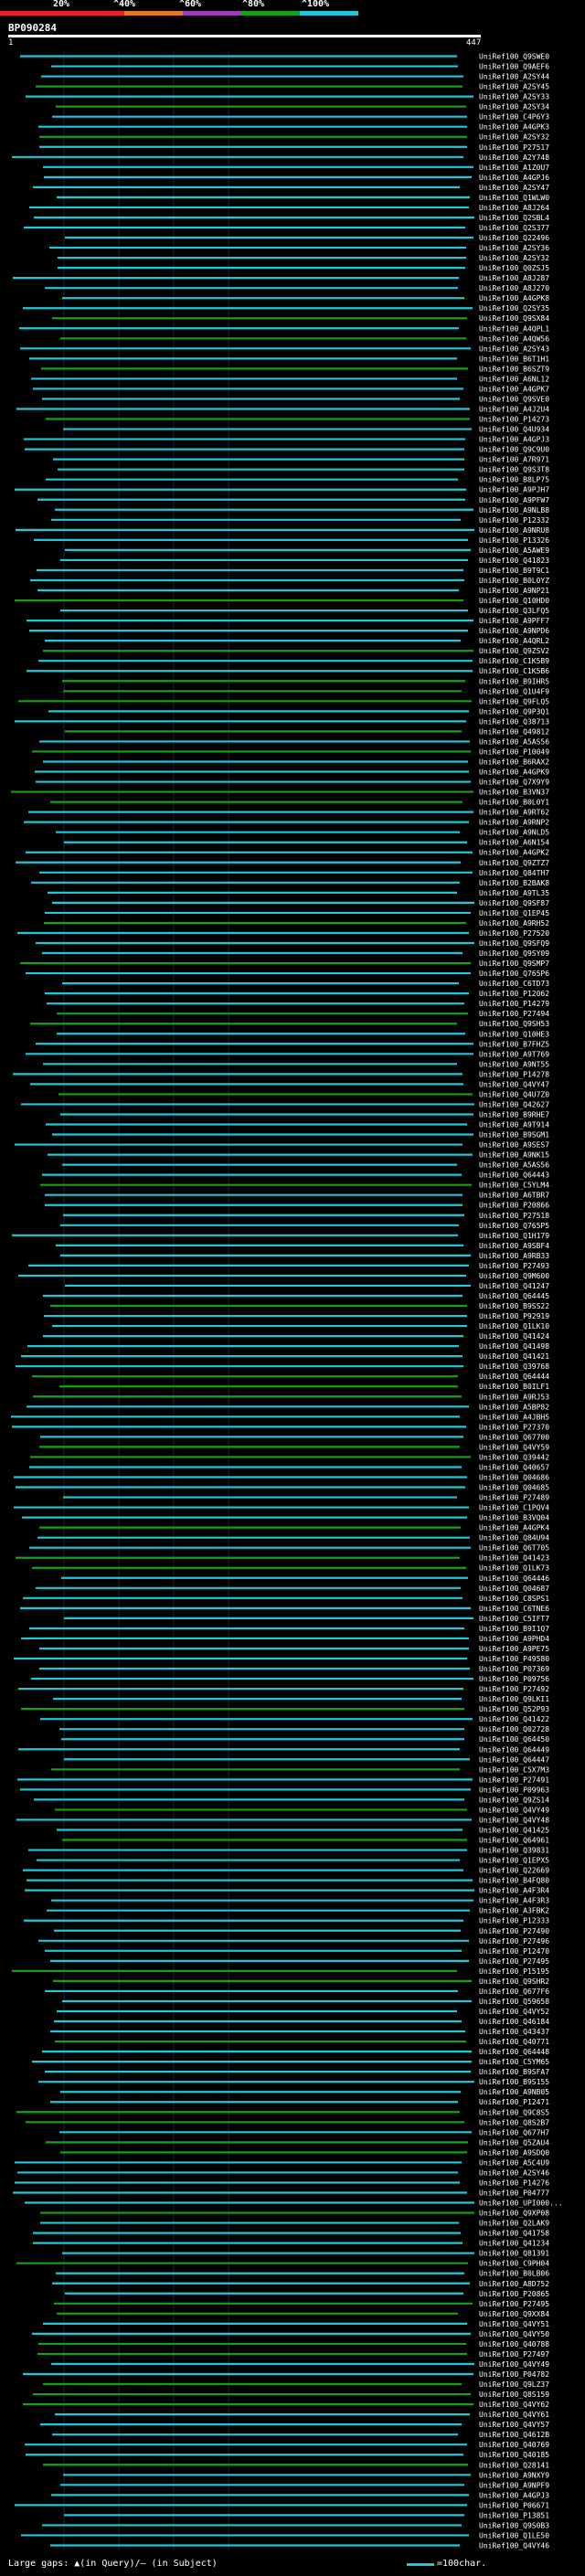 This screenshot has height=2576, width=585. Describe the element at coordinates (514, 671) in the screenshot. I see `hit-label: UniRef100_C1K5B6` at that location.